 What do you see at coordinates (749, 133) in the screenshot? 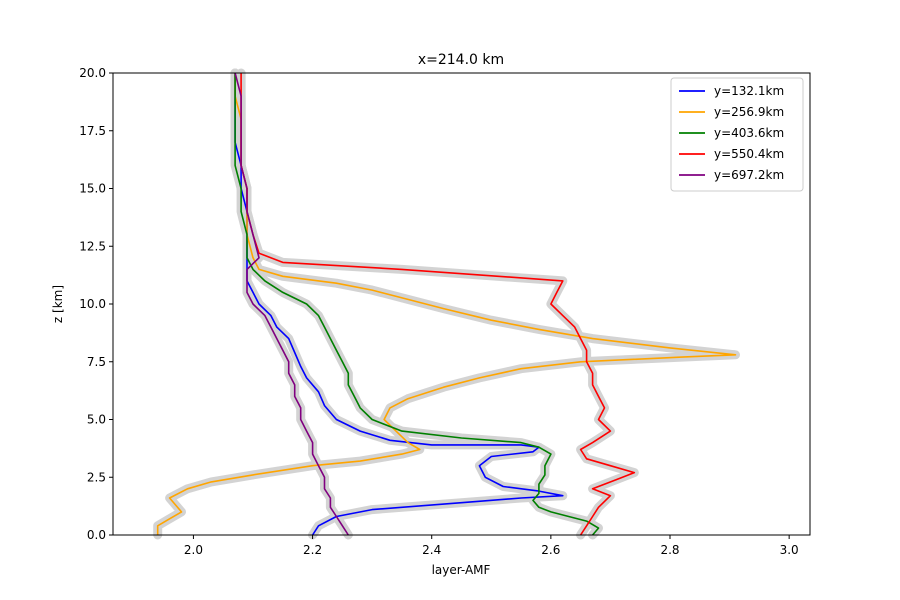
I see `legend-entry: y=403.6km` at bounding box center [749, 133].